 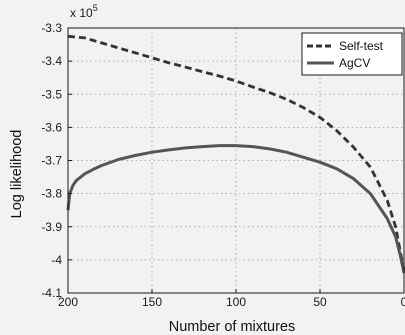 What do you see at coordinates (232, 327) in the screenshot?
I see `x-axis-title: Number of mixtures` at bounding box center [232, 327].